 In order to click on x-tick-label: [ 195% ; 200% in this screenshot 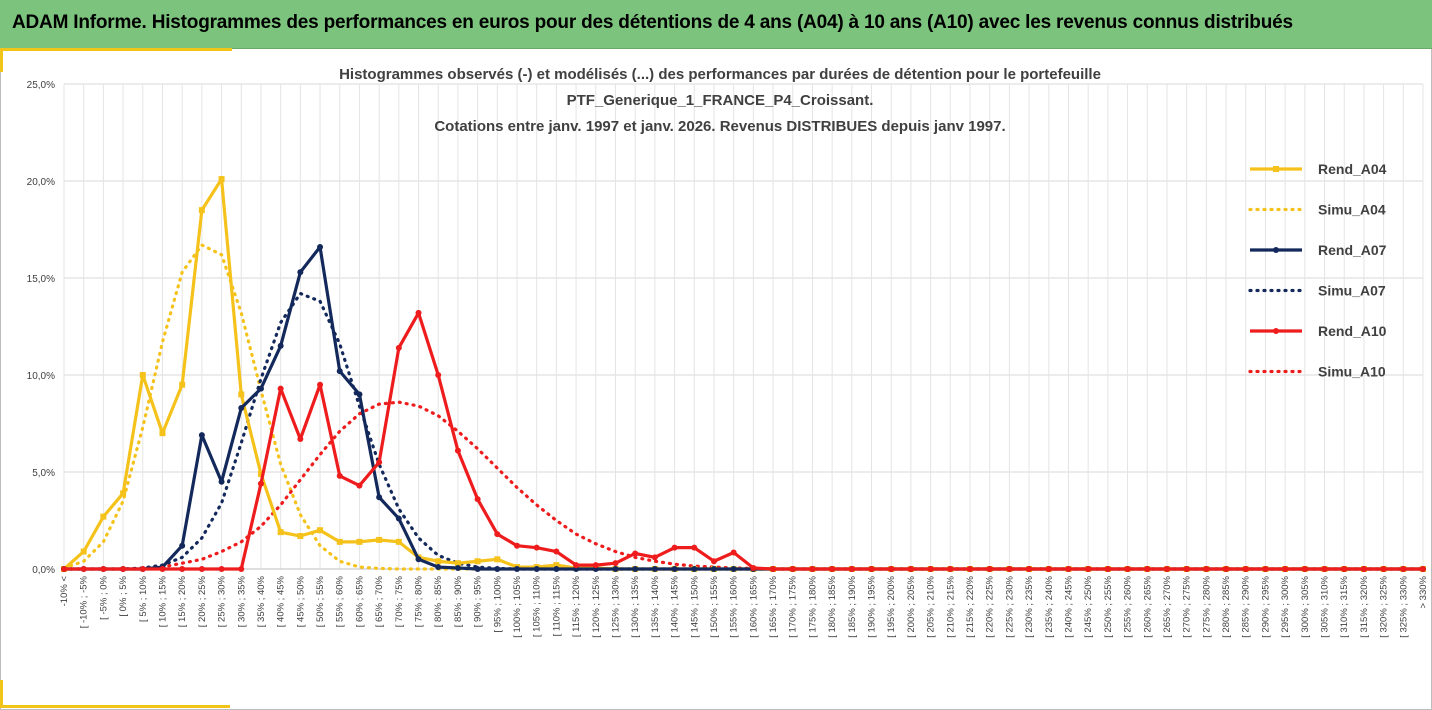, I will do `click(891, 606)`.